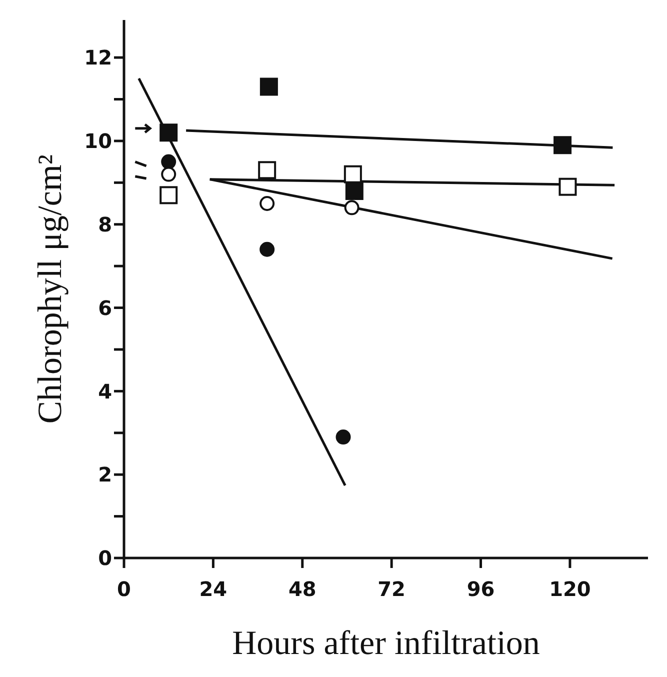  Describe the element at coordinates (98, 58) in the screenshot. I see `y-tick-label: 12` at that location.